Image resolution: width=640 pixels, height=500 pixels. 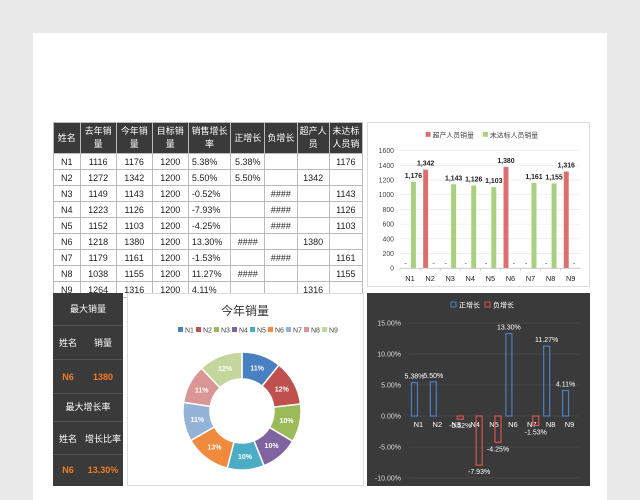 What do you see at coordinates (88, 343) in the screenshot?
I see `max-sales-header-row: 姓名 销量` at bounding box center [88, 343].